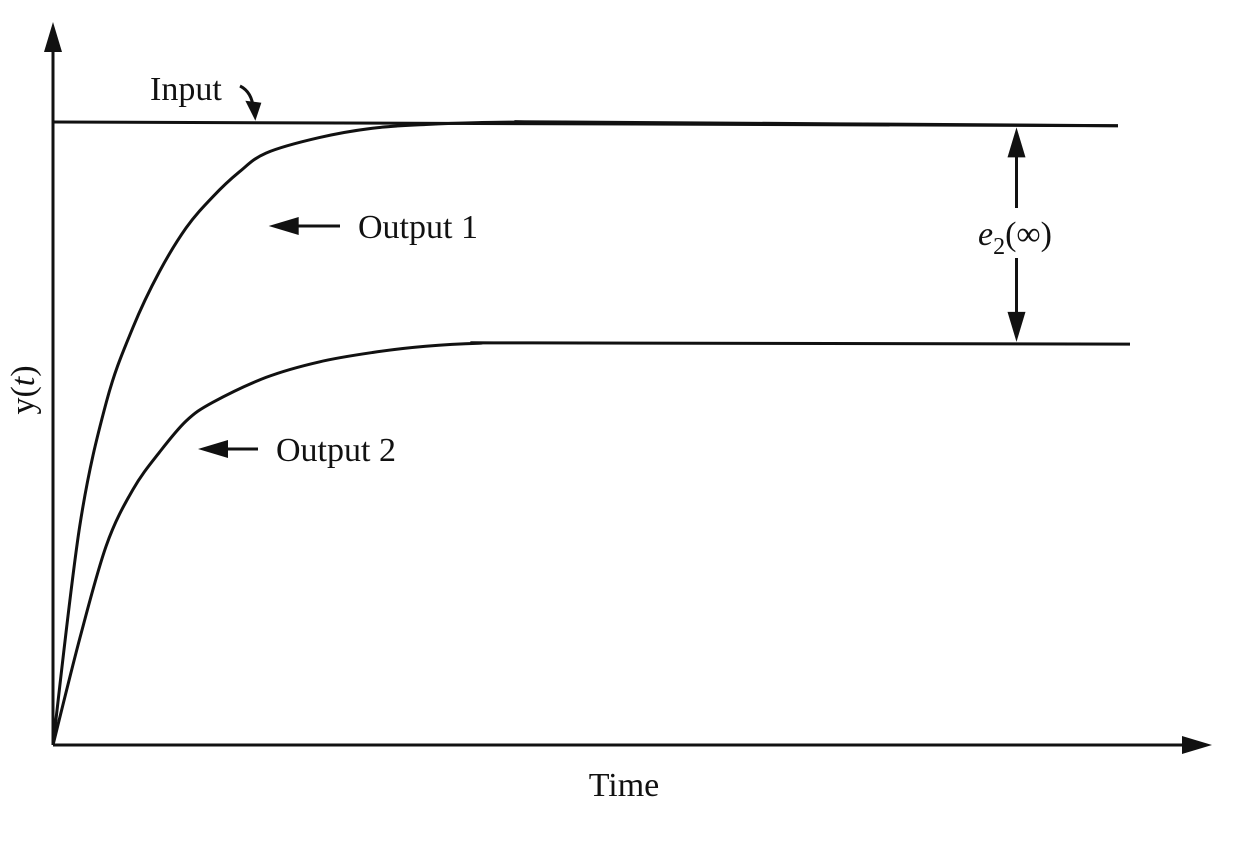 The image size is (1241, 864). Describe the element at coordinates (624, 785) in the screenshot. I see `x-axis-label: Time` at that location.